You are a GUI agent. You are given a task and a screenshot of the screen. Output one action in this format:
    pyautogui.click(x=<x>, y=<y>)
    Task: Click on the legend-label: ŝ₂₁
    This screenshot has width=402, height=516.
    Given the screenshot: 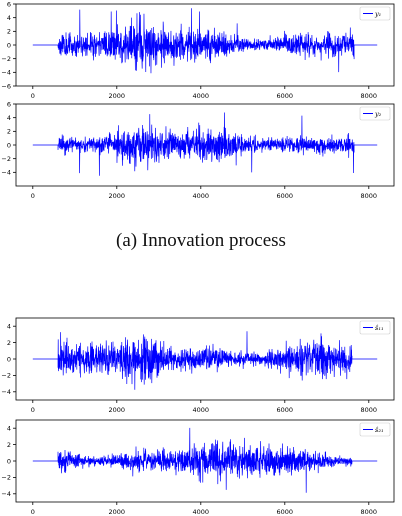 What is the action you would take?
    pyautogui.click(x=379, y=430)
    